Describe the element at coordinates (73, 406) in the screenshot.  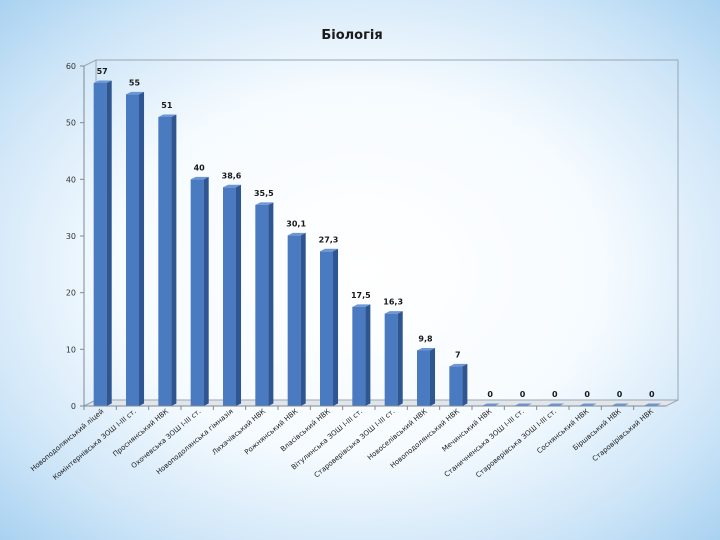
I see `y-tick-label: 0` at that location.